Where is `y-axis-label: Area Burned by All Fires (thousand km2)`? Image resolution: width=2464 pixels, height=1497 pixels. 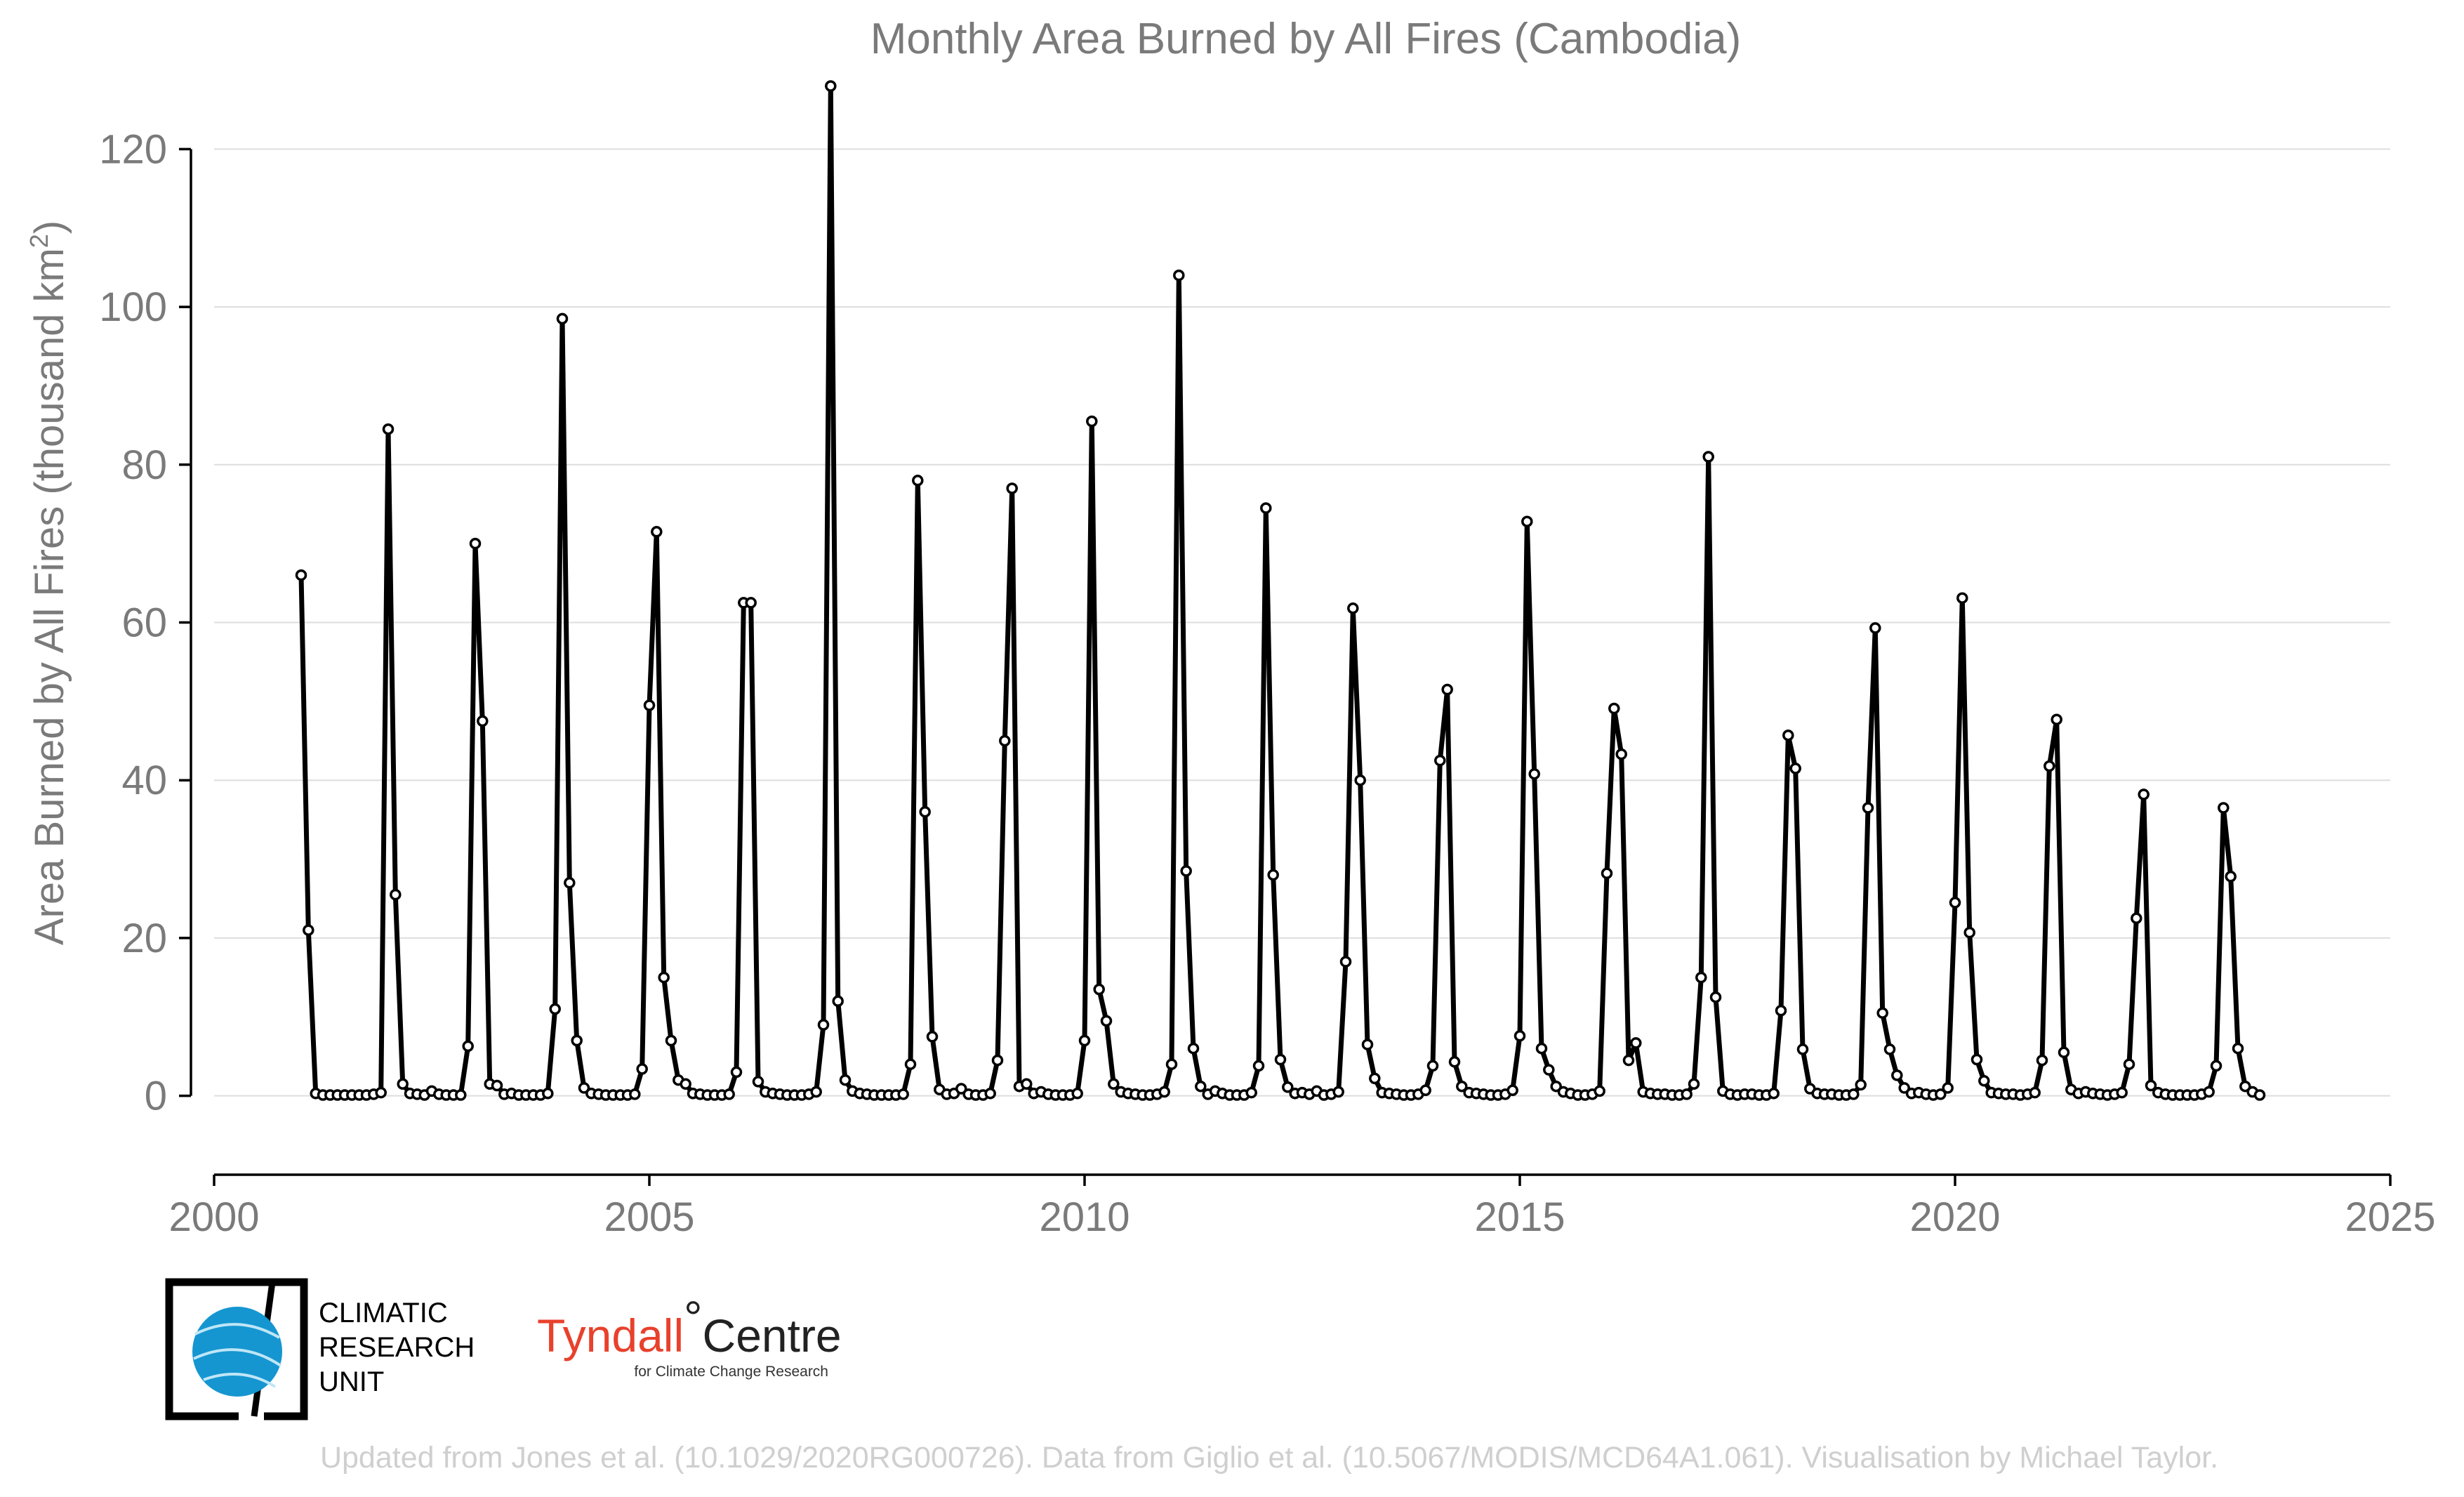 y-axis-label: Area Burned by All Fires (thousand km2) is located at coordinates (48, 582).